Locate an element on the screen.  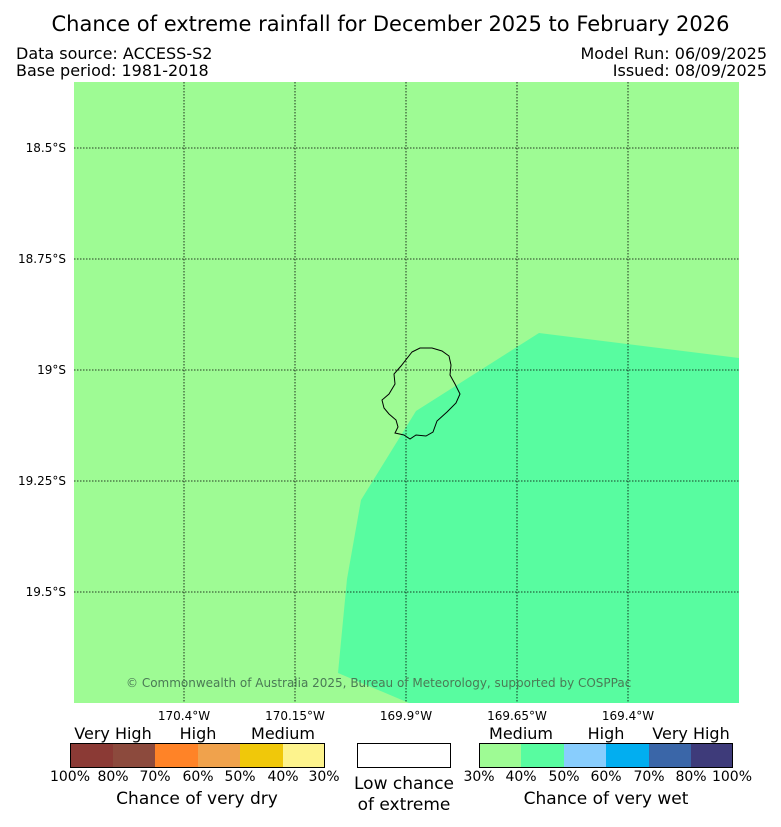
dry-category-label: Very High is located at coordinates (113, 733).